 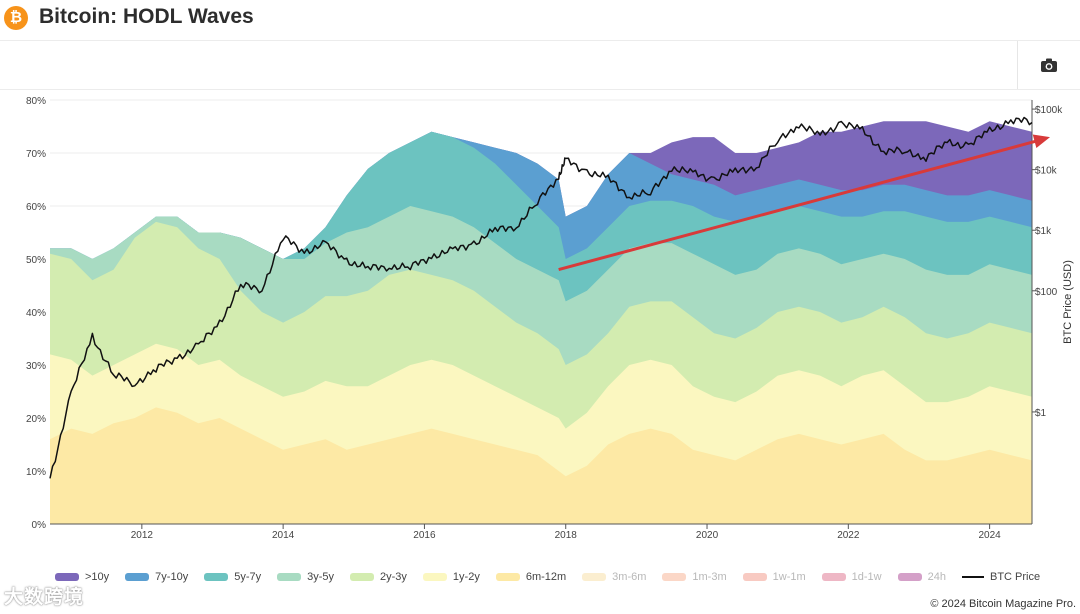 What do you see at coordinates (378, 577) in the screenshot?
I see `legend-item: 2y-3y` at bounding box center [378, 577].